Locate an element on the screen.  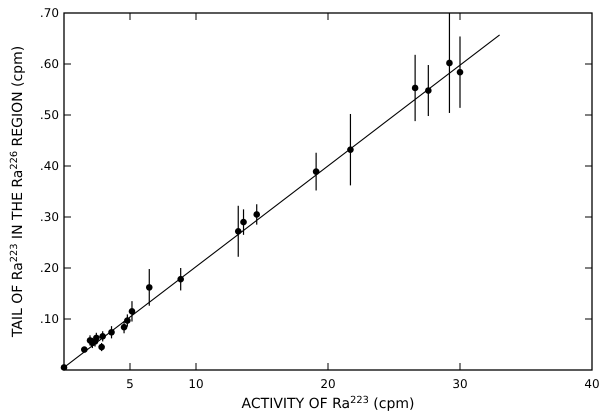
y-tick-label: .30 is located at coordinates (49, 217).